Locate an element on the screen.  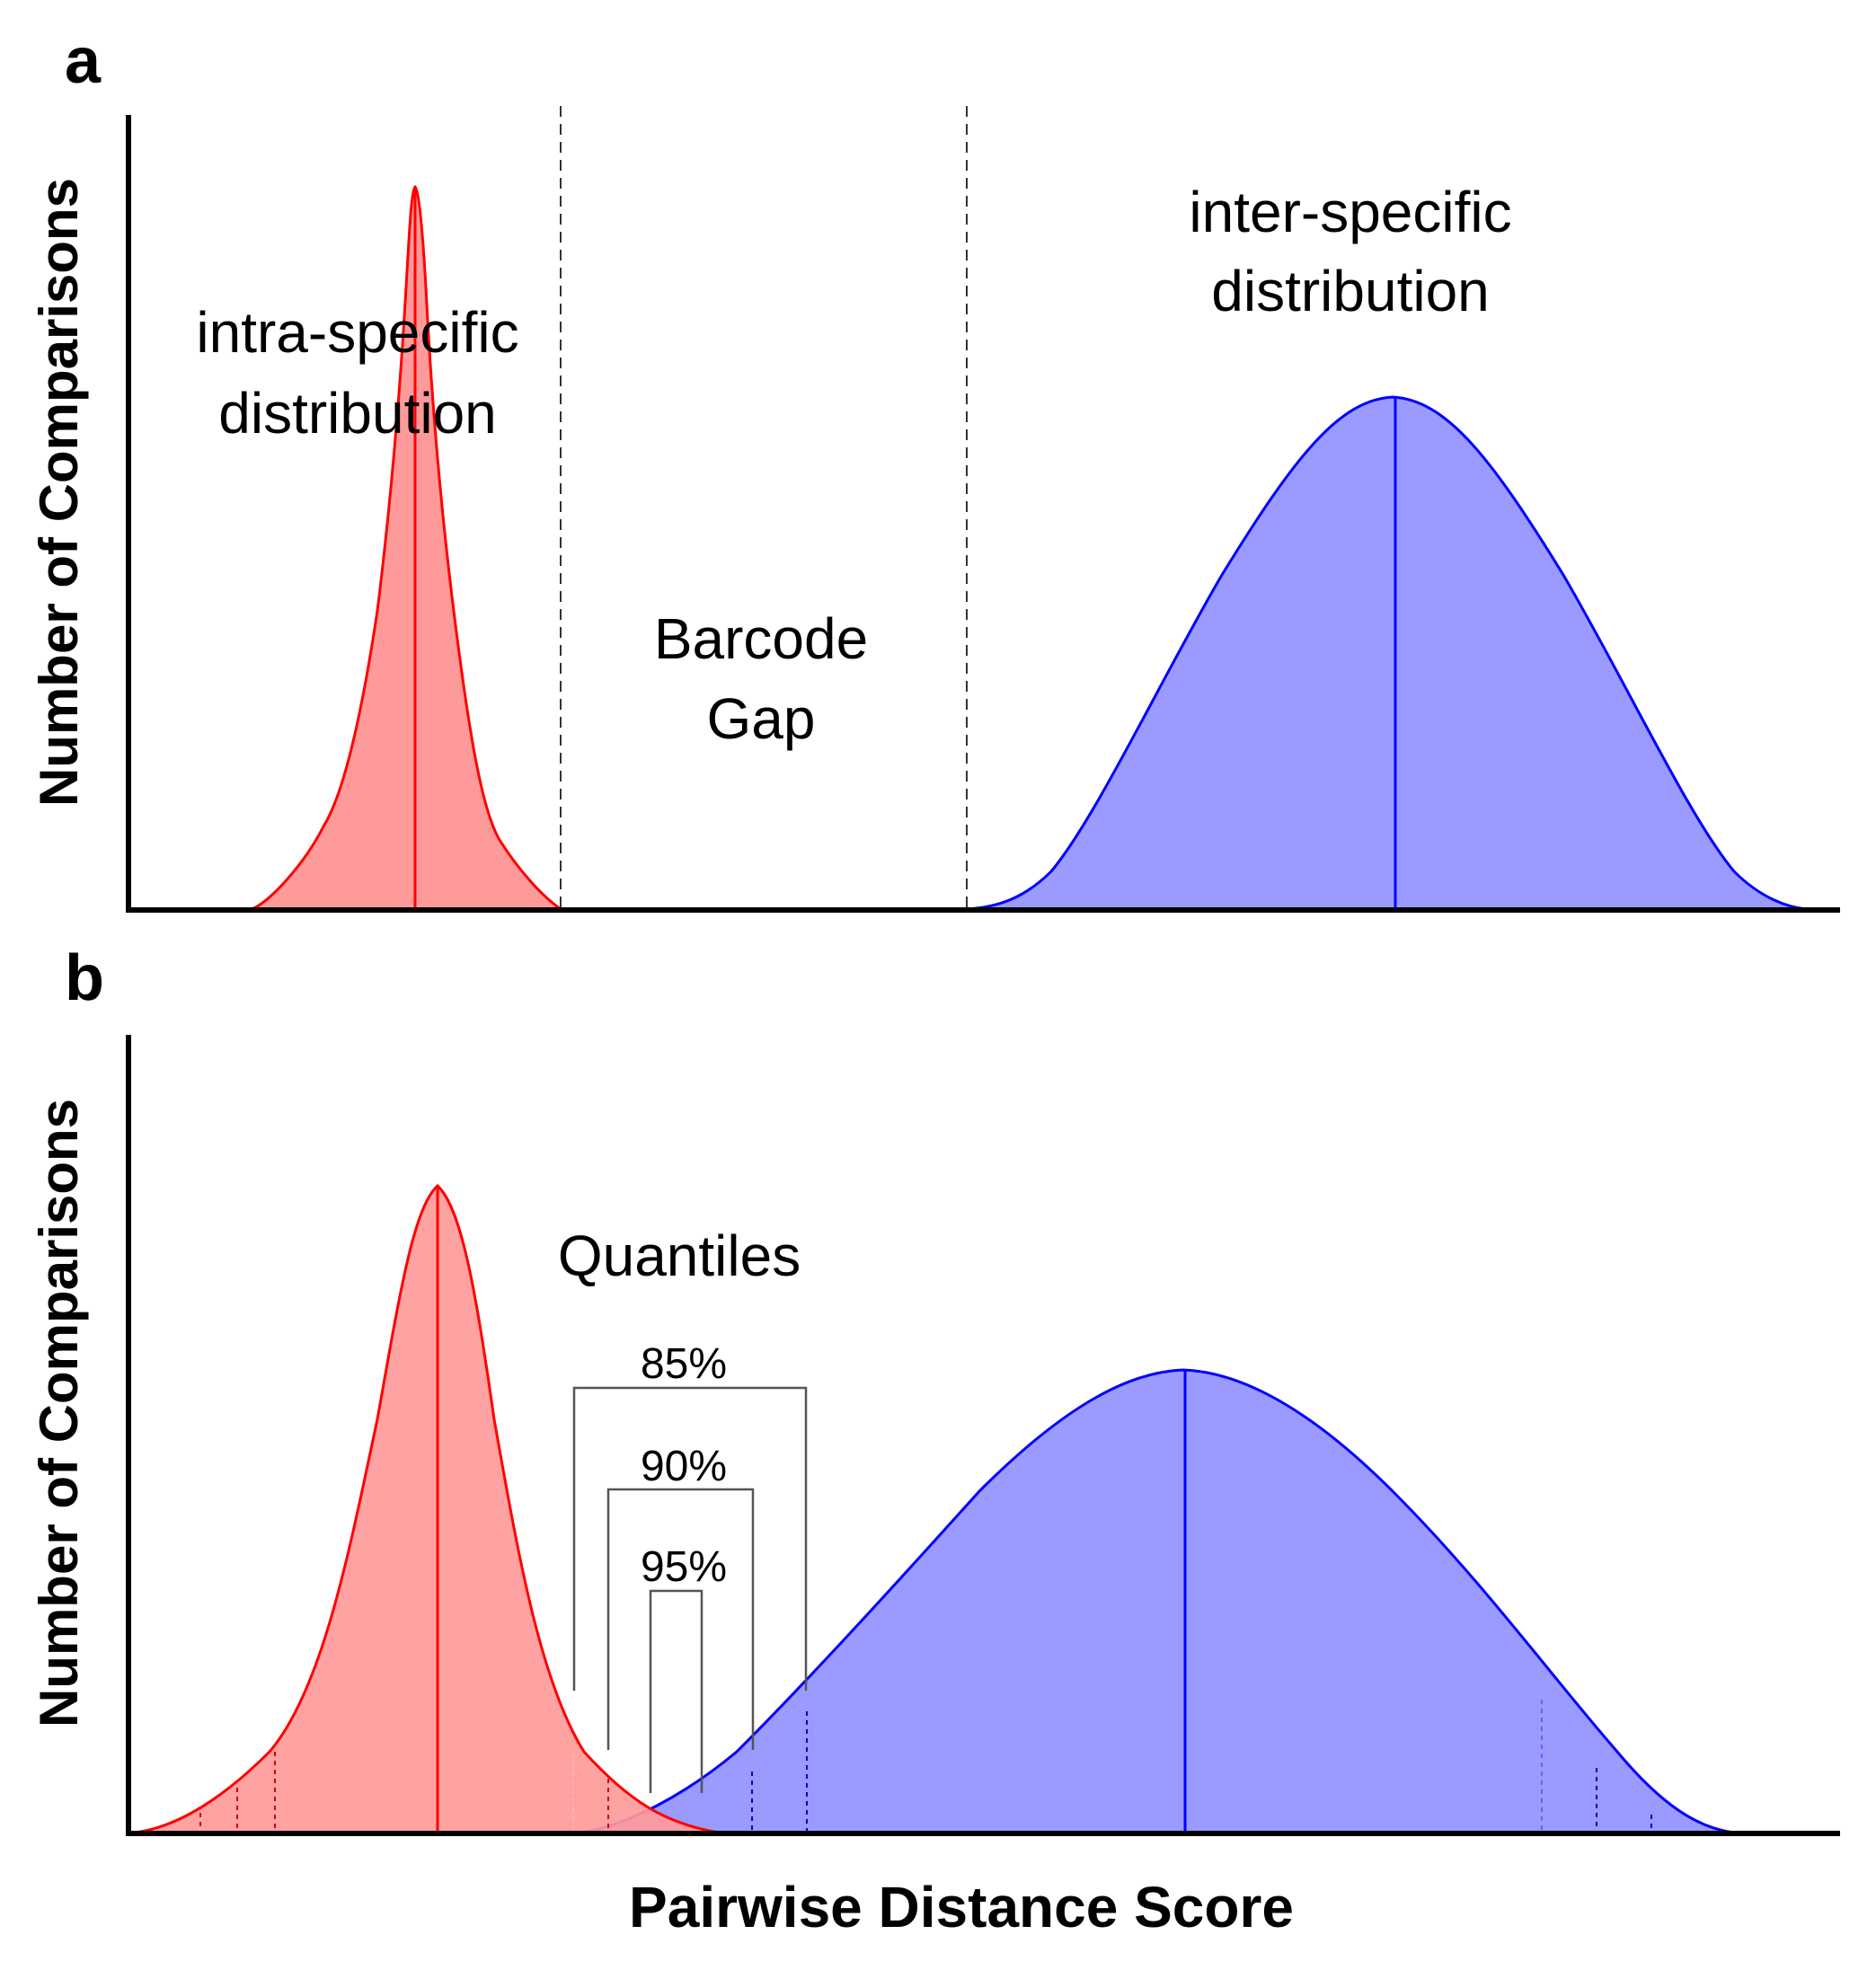
x-axis-label: Pairwise Distance Score is located at coordinates (961, 1907).